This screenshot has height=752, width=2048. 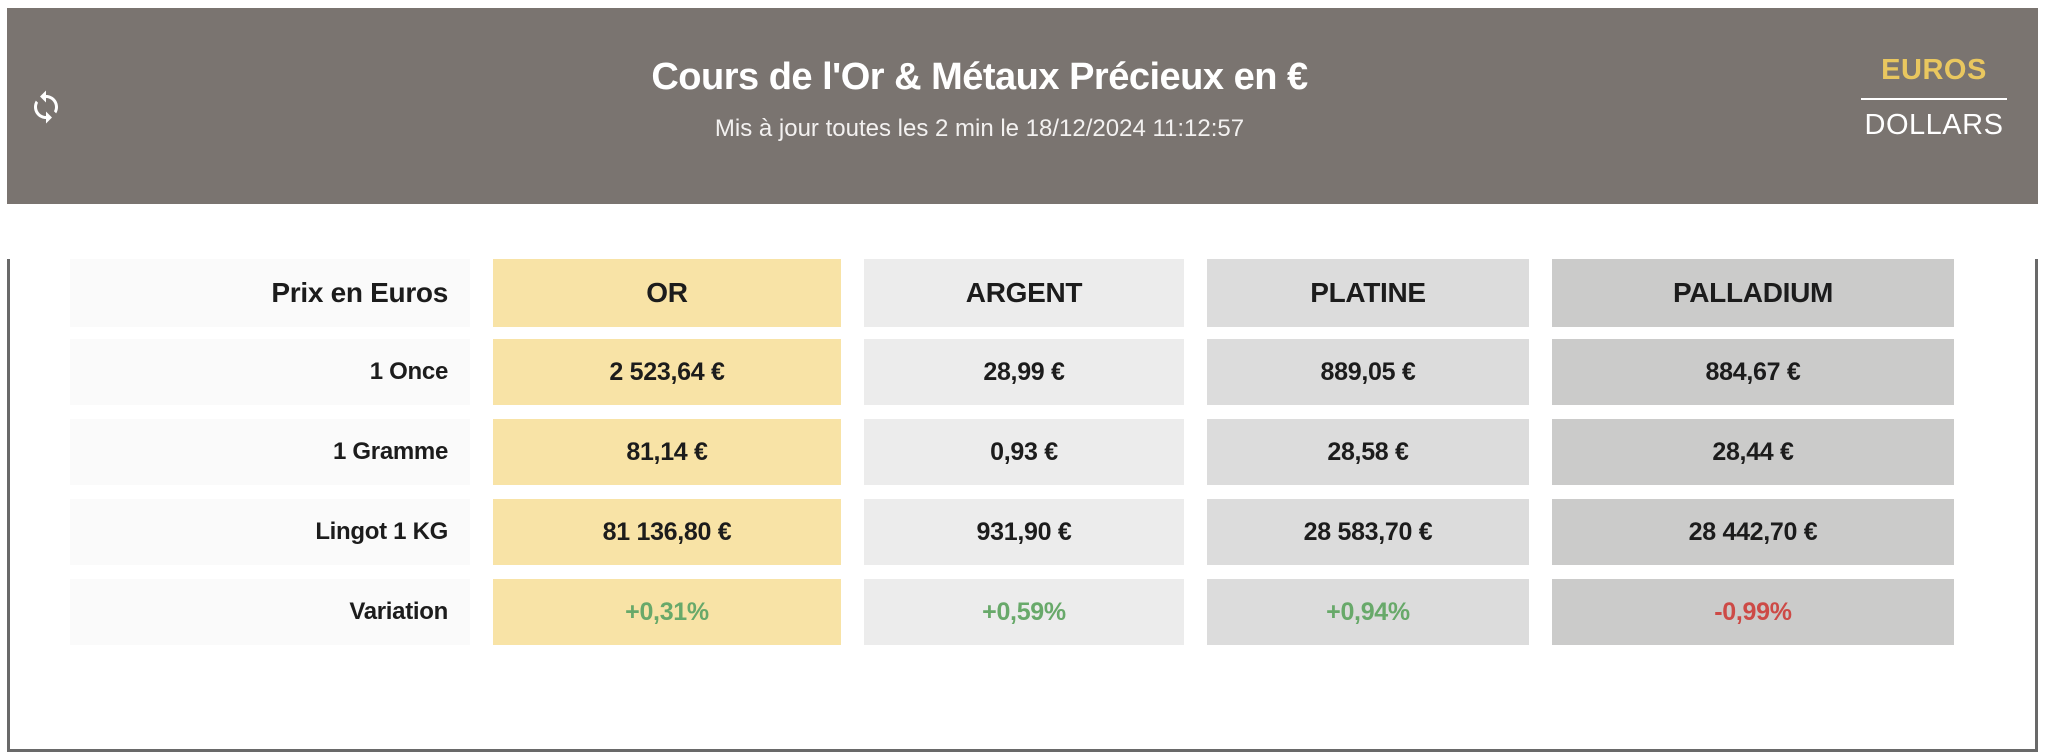 I want to click on cell-argent-once: 28,99 €, so click(x=1024, y=372).